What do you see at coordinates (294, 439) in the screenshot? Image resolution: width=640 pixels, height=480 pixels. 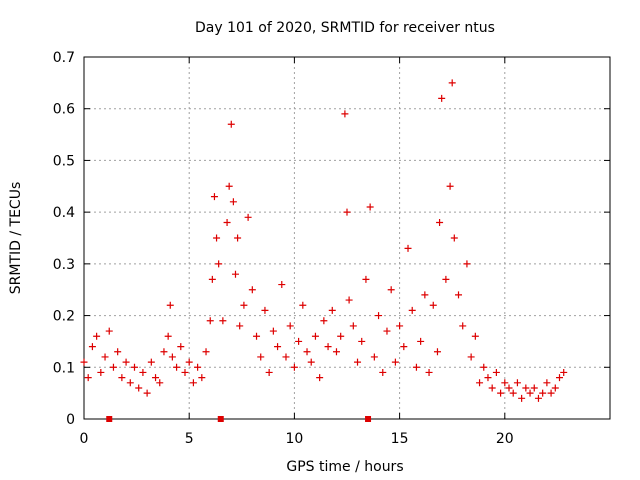 I see `x-tick-label: 10` at bounding box center [294, 439].